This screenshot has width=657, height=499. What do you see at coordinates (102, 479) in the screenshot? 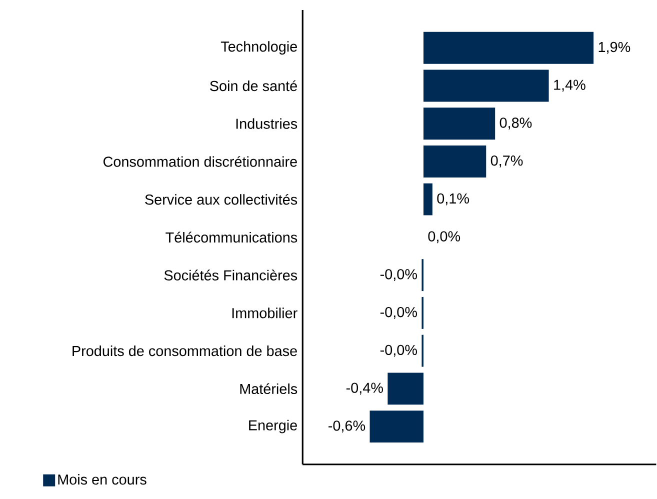
I see `legend-label: Mois en cours` at bounding box center [102, 479].